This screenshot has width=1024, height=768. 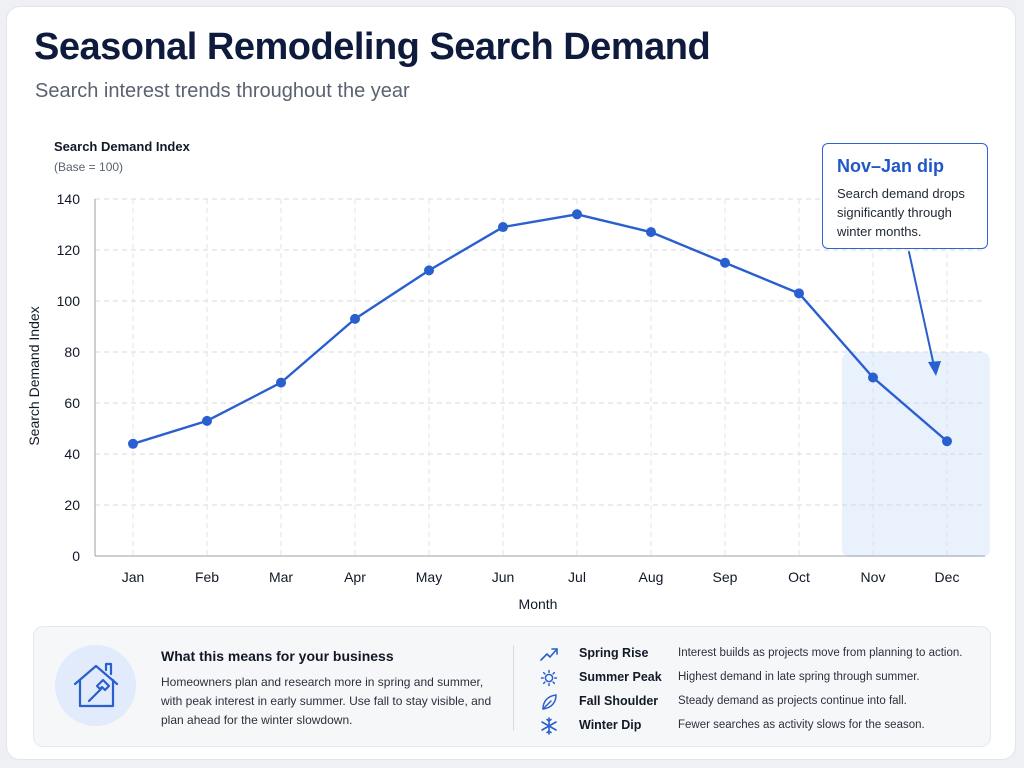 I want to click on y-tick-label: 140, so click(x=69, y=199).